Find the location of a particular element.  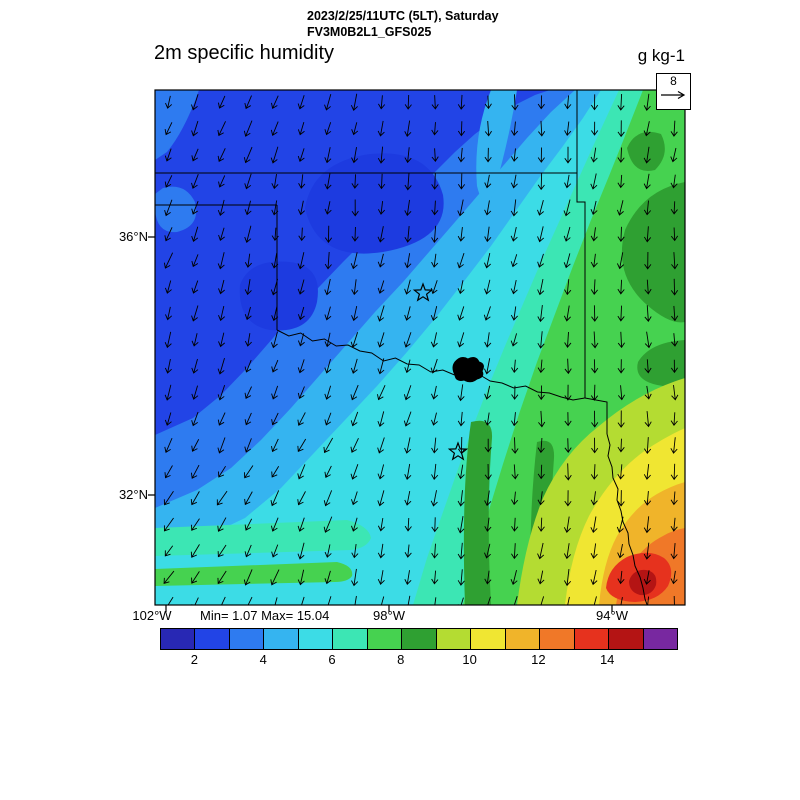

lat-label-36n: 36°N is located at coordinates (133, 236).